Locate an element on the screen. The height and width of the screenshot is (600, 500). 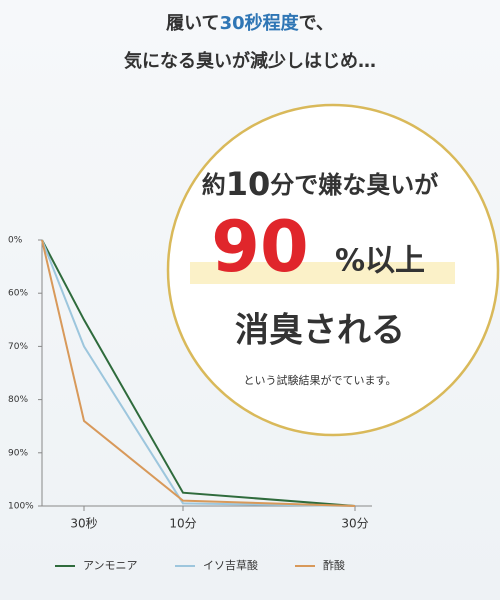
legend-label: アンモニア is located at coordinates (110, 565).